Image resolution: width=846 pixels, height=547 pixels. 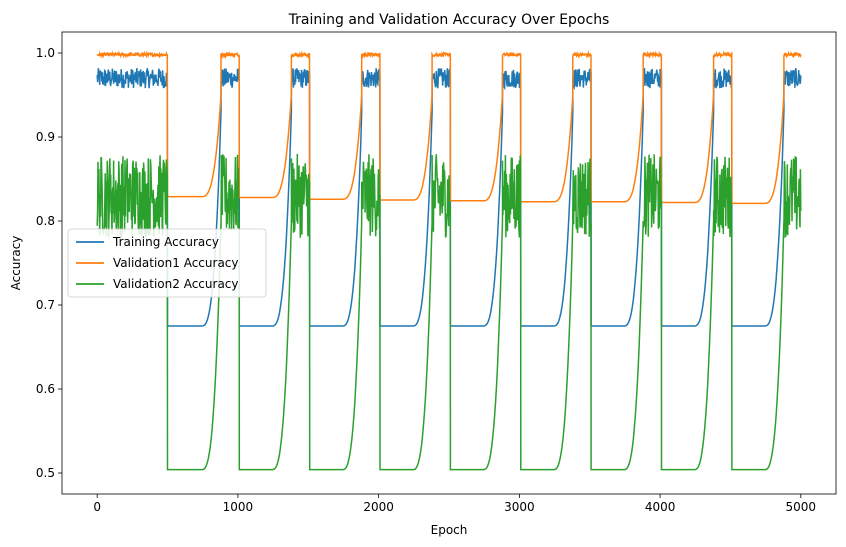 What do you see at coordinates (801, 507) in the screenshot?
I see `x-tick-label: 5000` at bounding box center [801, 507].